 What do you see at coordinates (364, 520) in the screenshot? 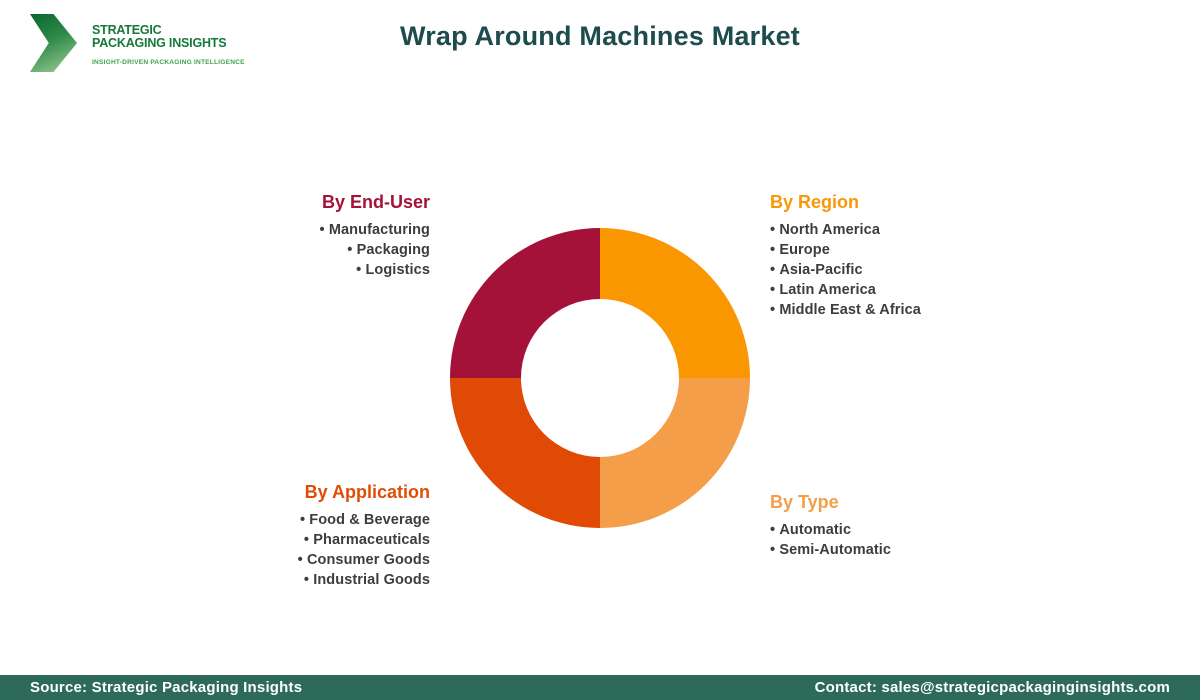
I see `segment-item: Food & Beverage` at bounding box center [364, 520].